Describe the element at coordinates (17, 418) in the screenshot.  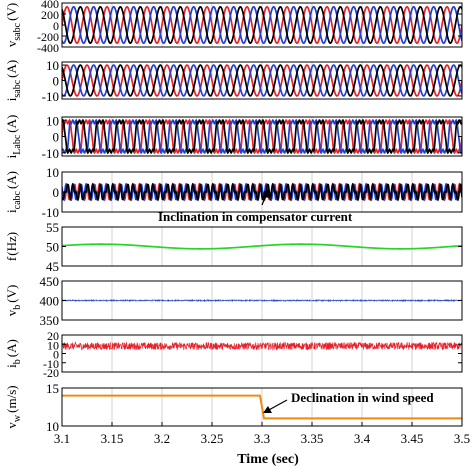
I see `y-axis-label-sub: w` at that location.